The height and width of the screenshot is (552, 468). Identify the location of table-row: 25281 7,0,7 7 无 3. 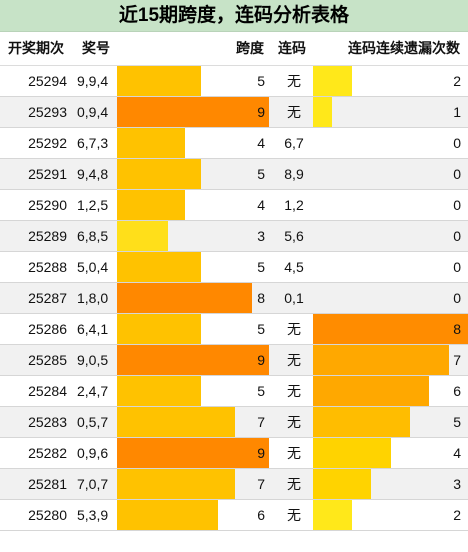
(234, 484).